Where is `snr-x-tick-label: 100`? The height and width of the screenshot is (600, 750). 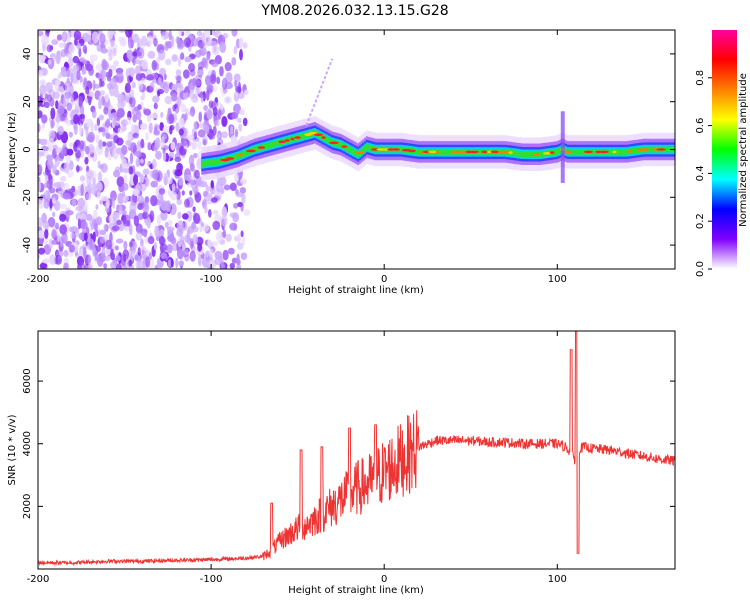
snr-x-tick-label: 100 is located at coordinates (557, 579).